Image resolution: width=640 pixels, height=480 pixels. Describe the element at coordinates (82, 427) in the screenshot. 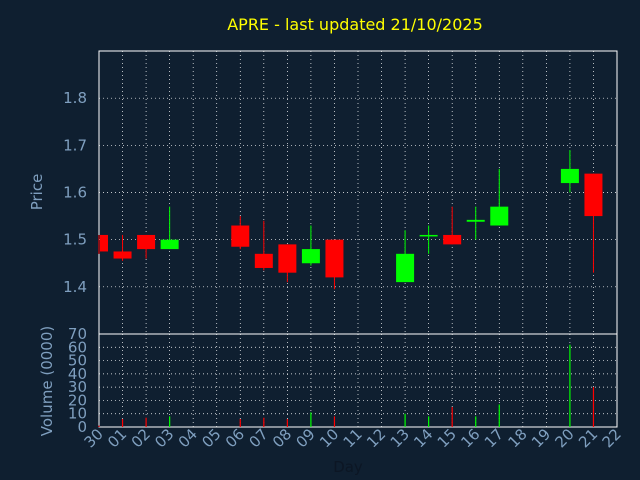

I see `volume-tick-label: 0` at that location.